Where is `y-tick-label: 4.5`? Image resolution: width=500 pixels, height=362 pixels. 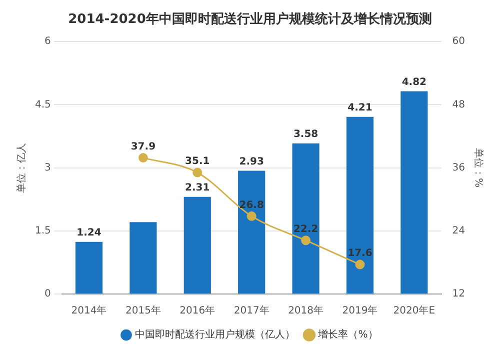
y-tick-label: 4.5 is located at coordinates (42, 104).